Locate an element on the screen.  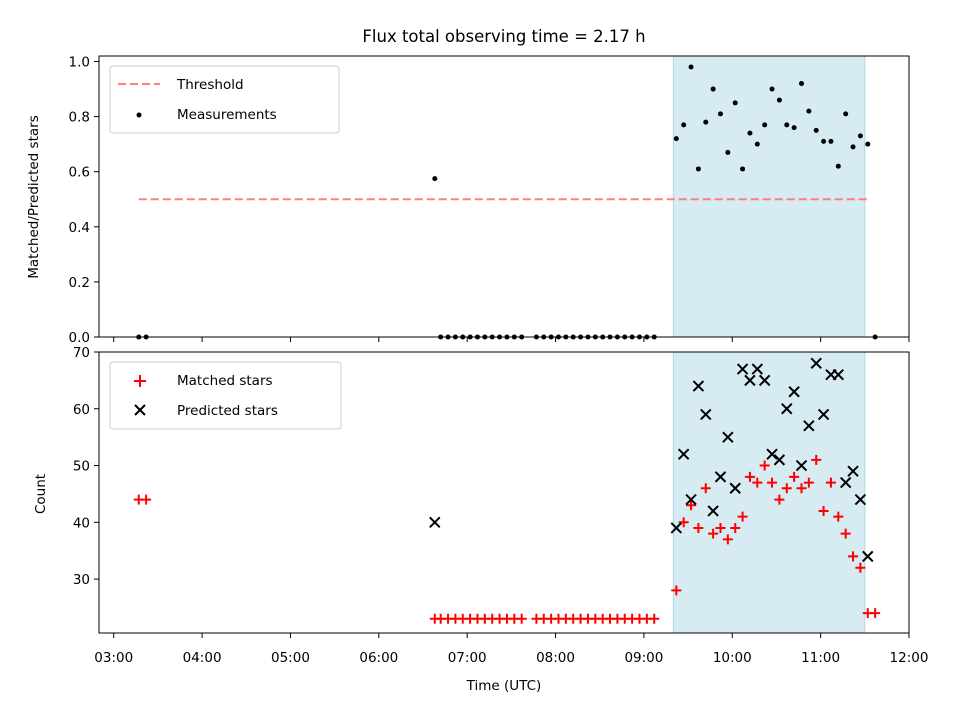
bottom-y-tick-label: 50 is located at coordinates (81, 467).